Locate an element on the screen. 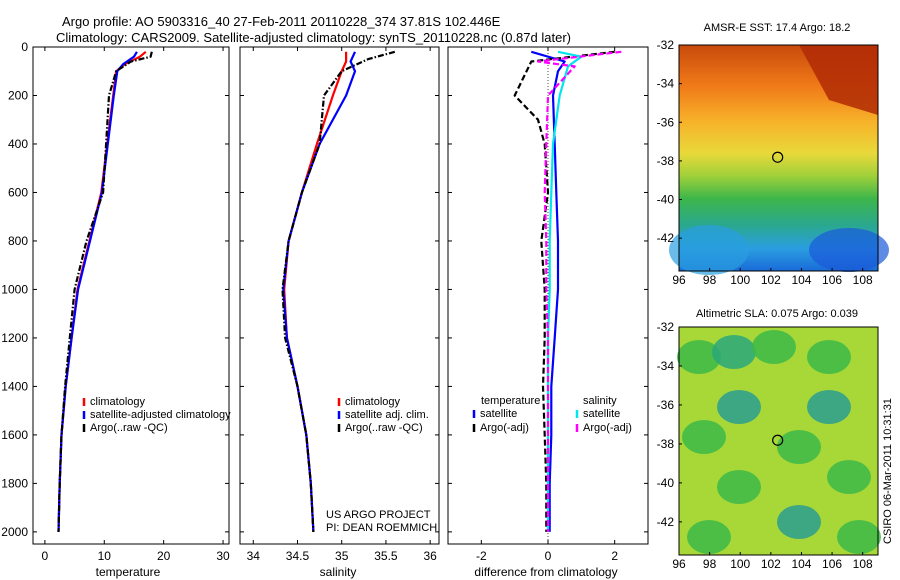  x-tick-label: 34.5 is located at coordinates (298, 556).